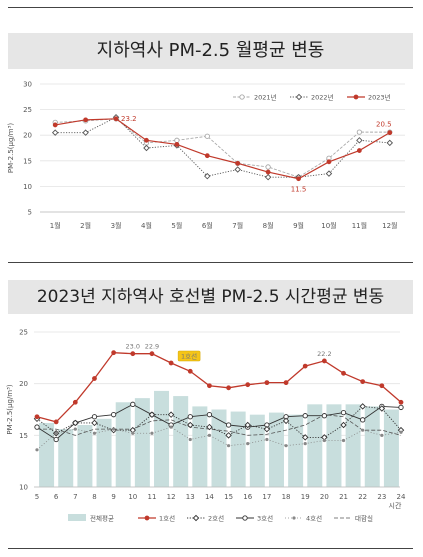 This screenshot has height=557, width=423. What do you see at coordinates (94, 497) in the screenshot?
I see `c2-xtick: 8` at bounding box center [94, 497].